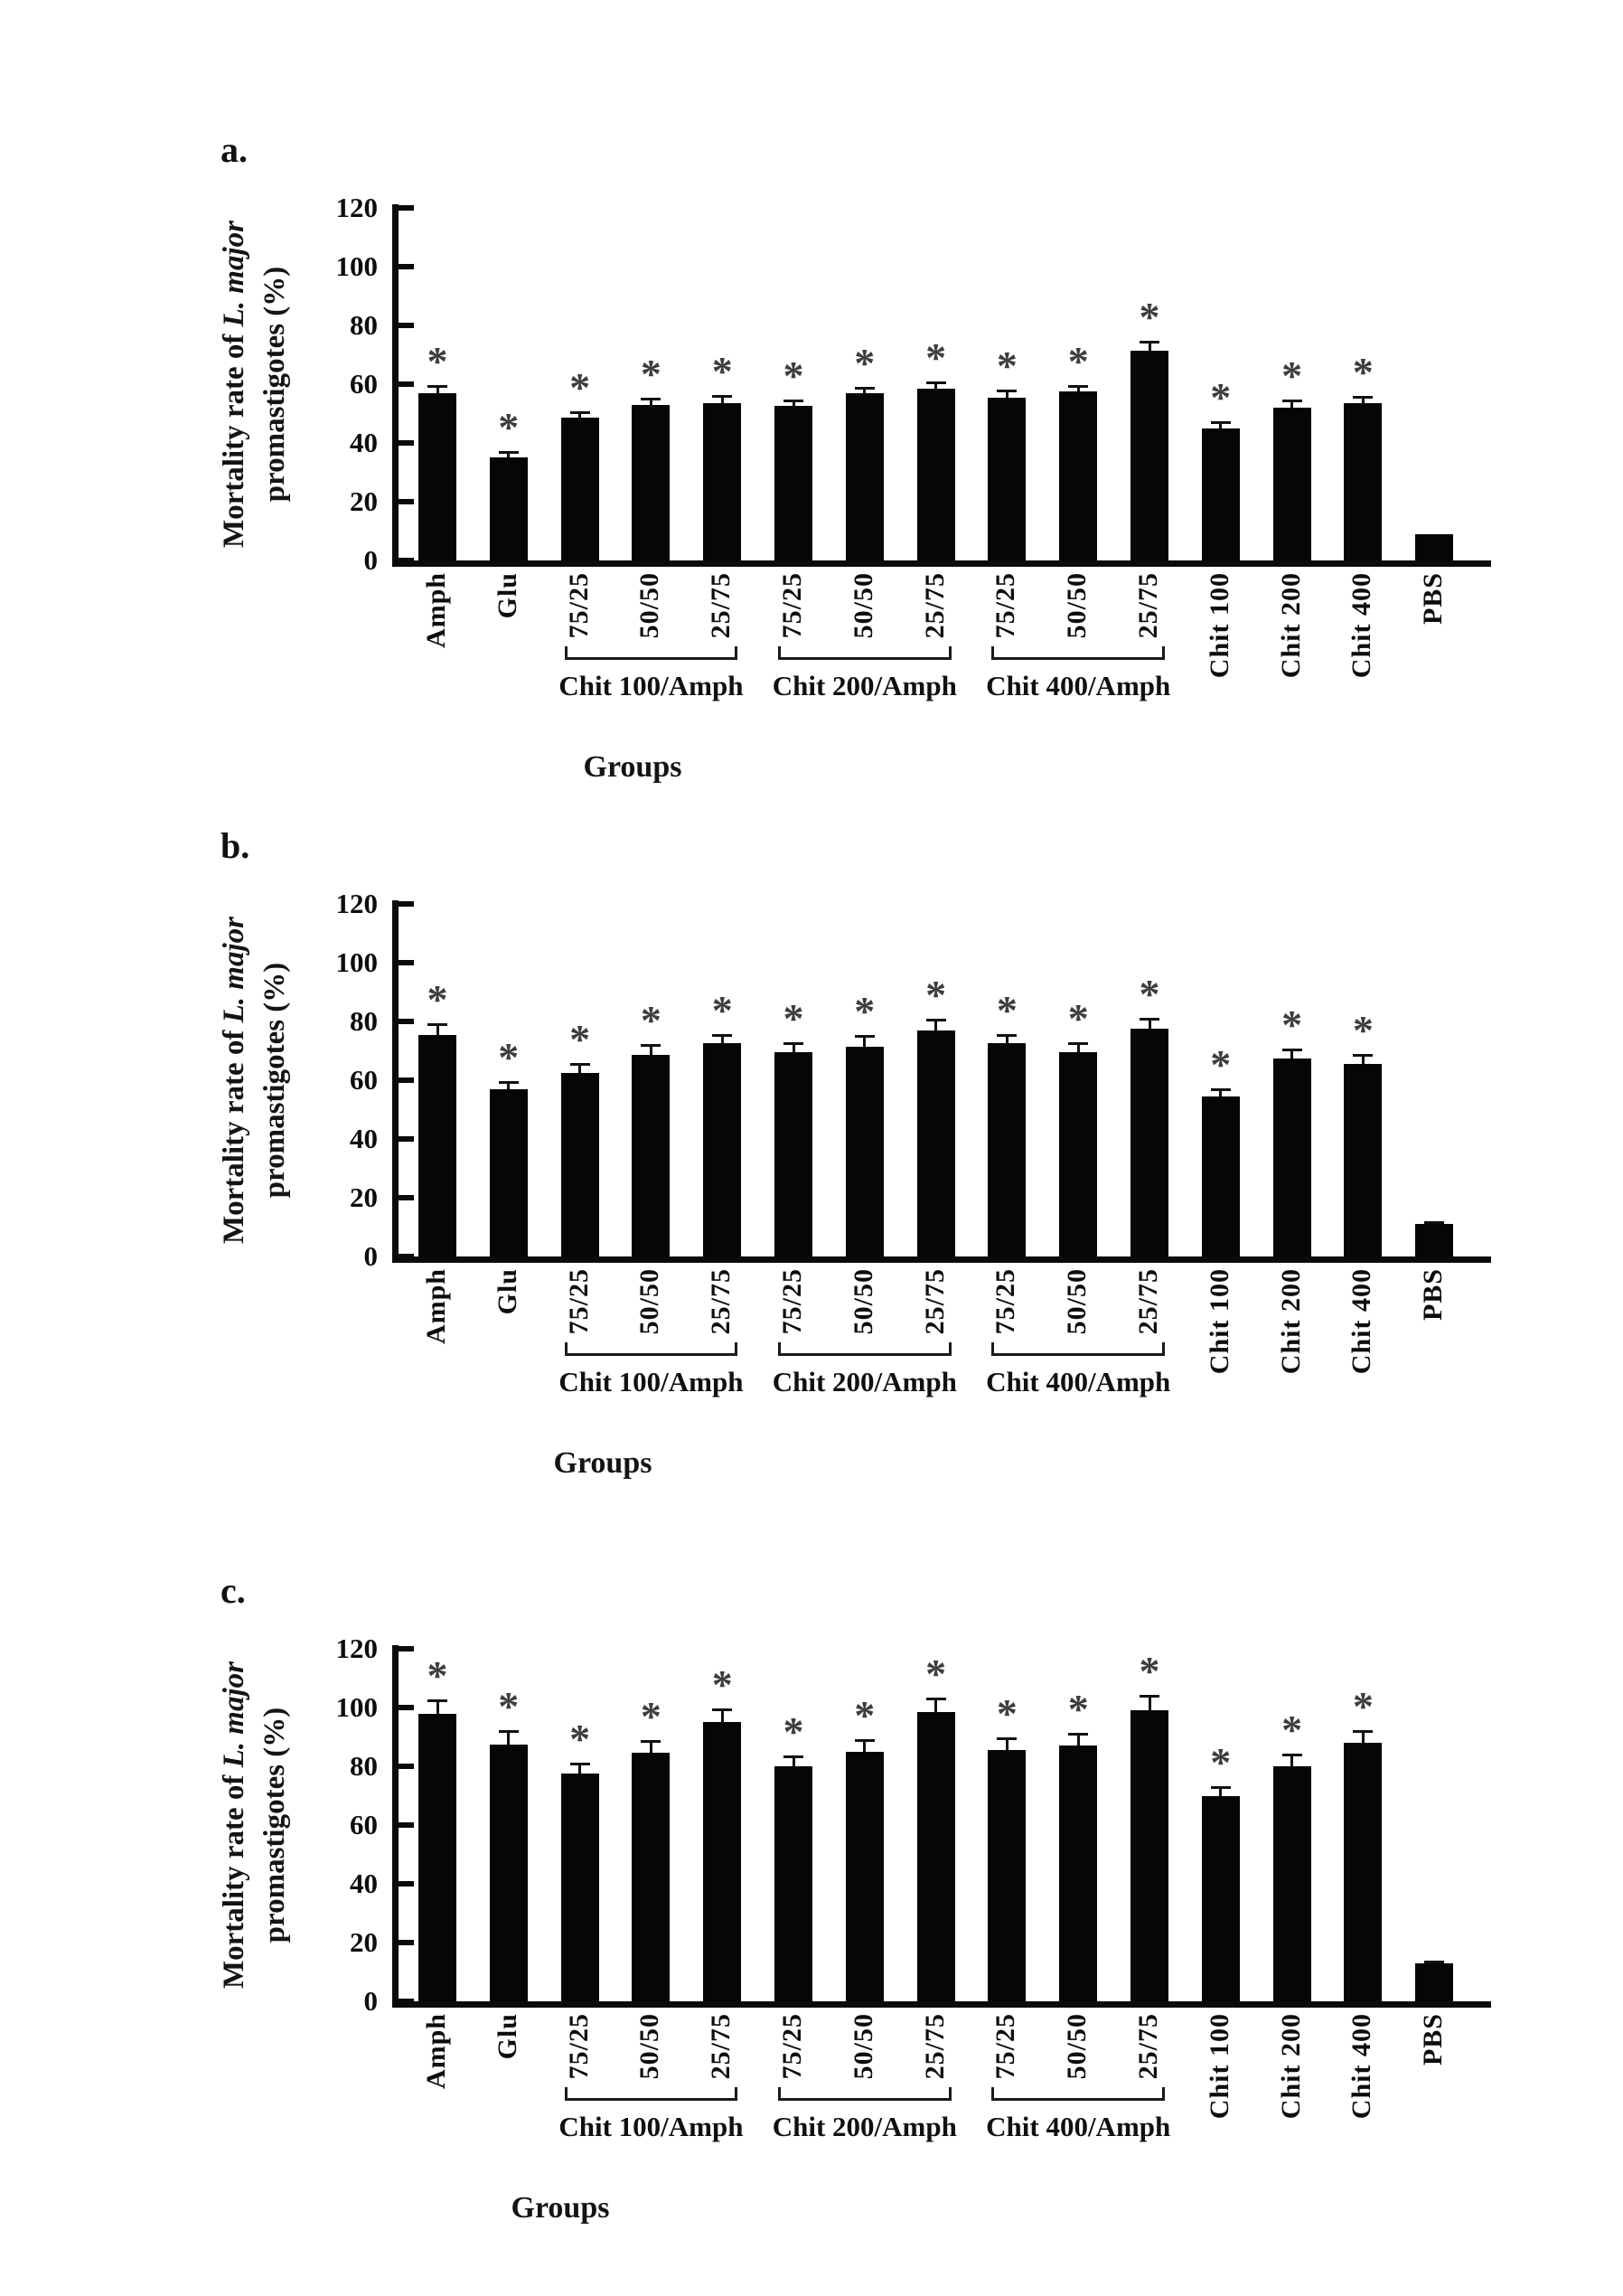  Describe the element at coordinates (357, 962) in the screenshot. I see `y-tick-label: 100` at that location.